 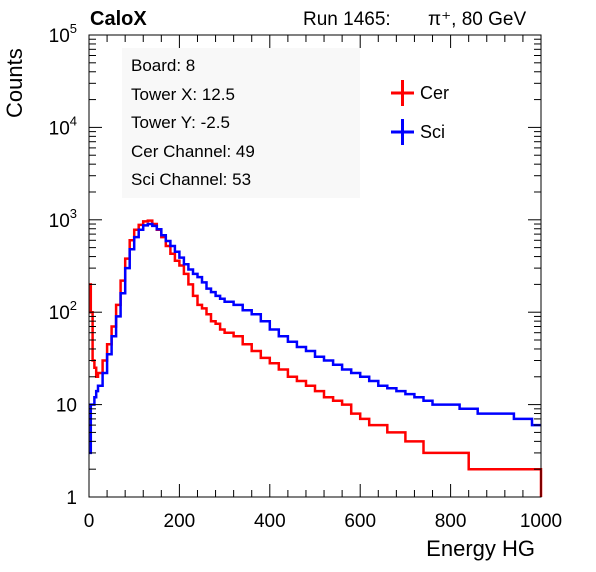 What do you see at coordinates (183, 94) in the screenshot?
I see `info-line-tower-x: Tower X: 12.5` at bounding box center [183, 94].